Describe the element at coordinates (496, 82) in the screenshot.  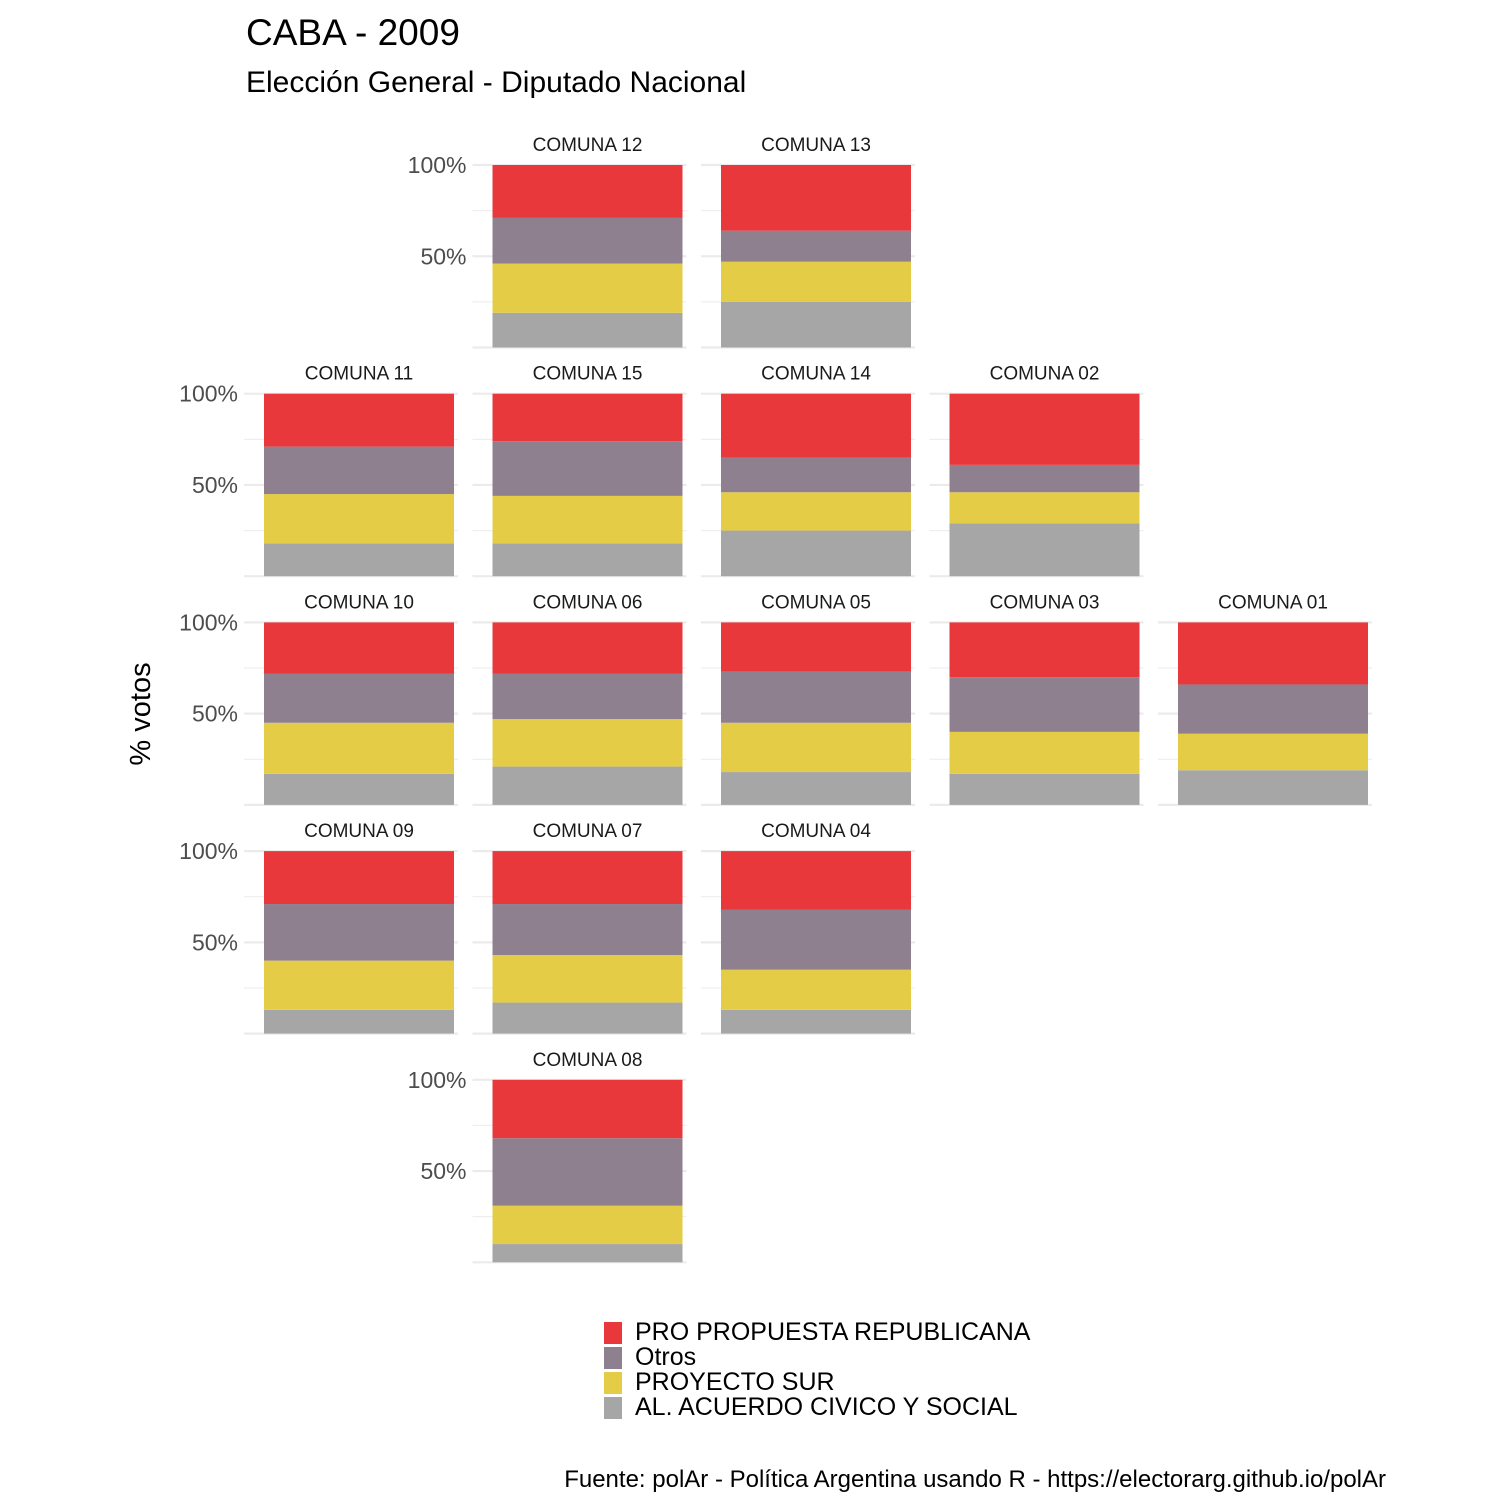
I see `chart-subtitle: Elección General - Diputado Nacional` at that location.